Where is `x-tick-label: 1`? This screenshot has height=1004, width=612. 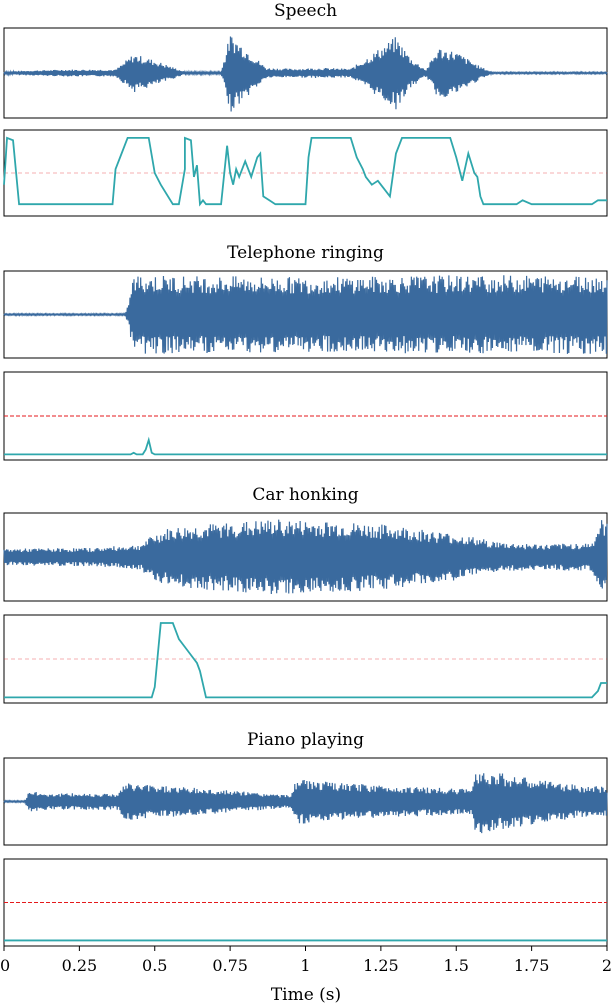 x-tick-label: 1 is located at coordinates (305, 965).